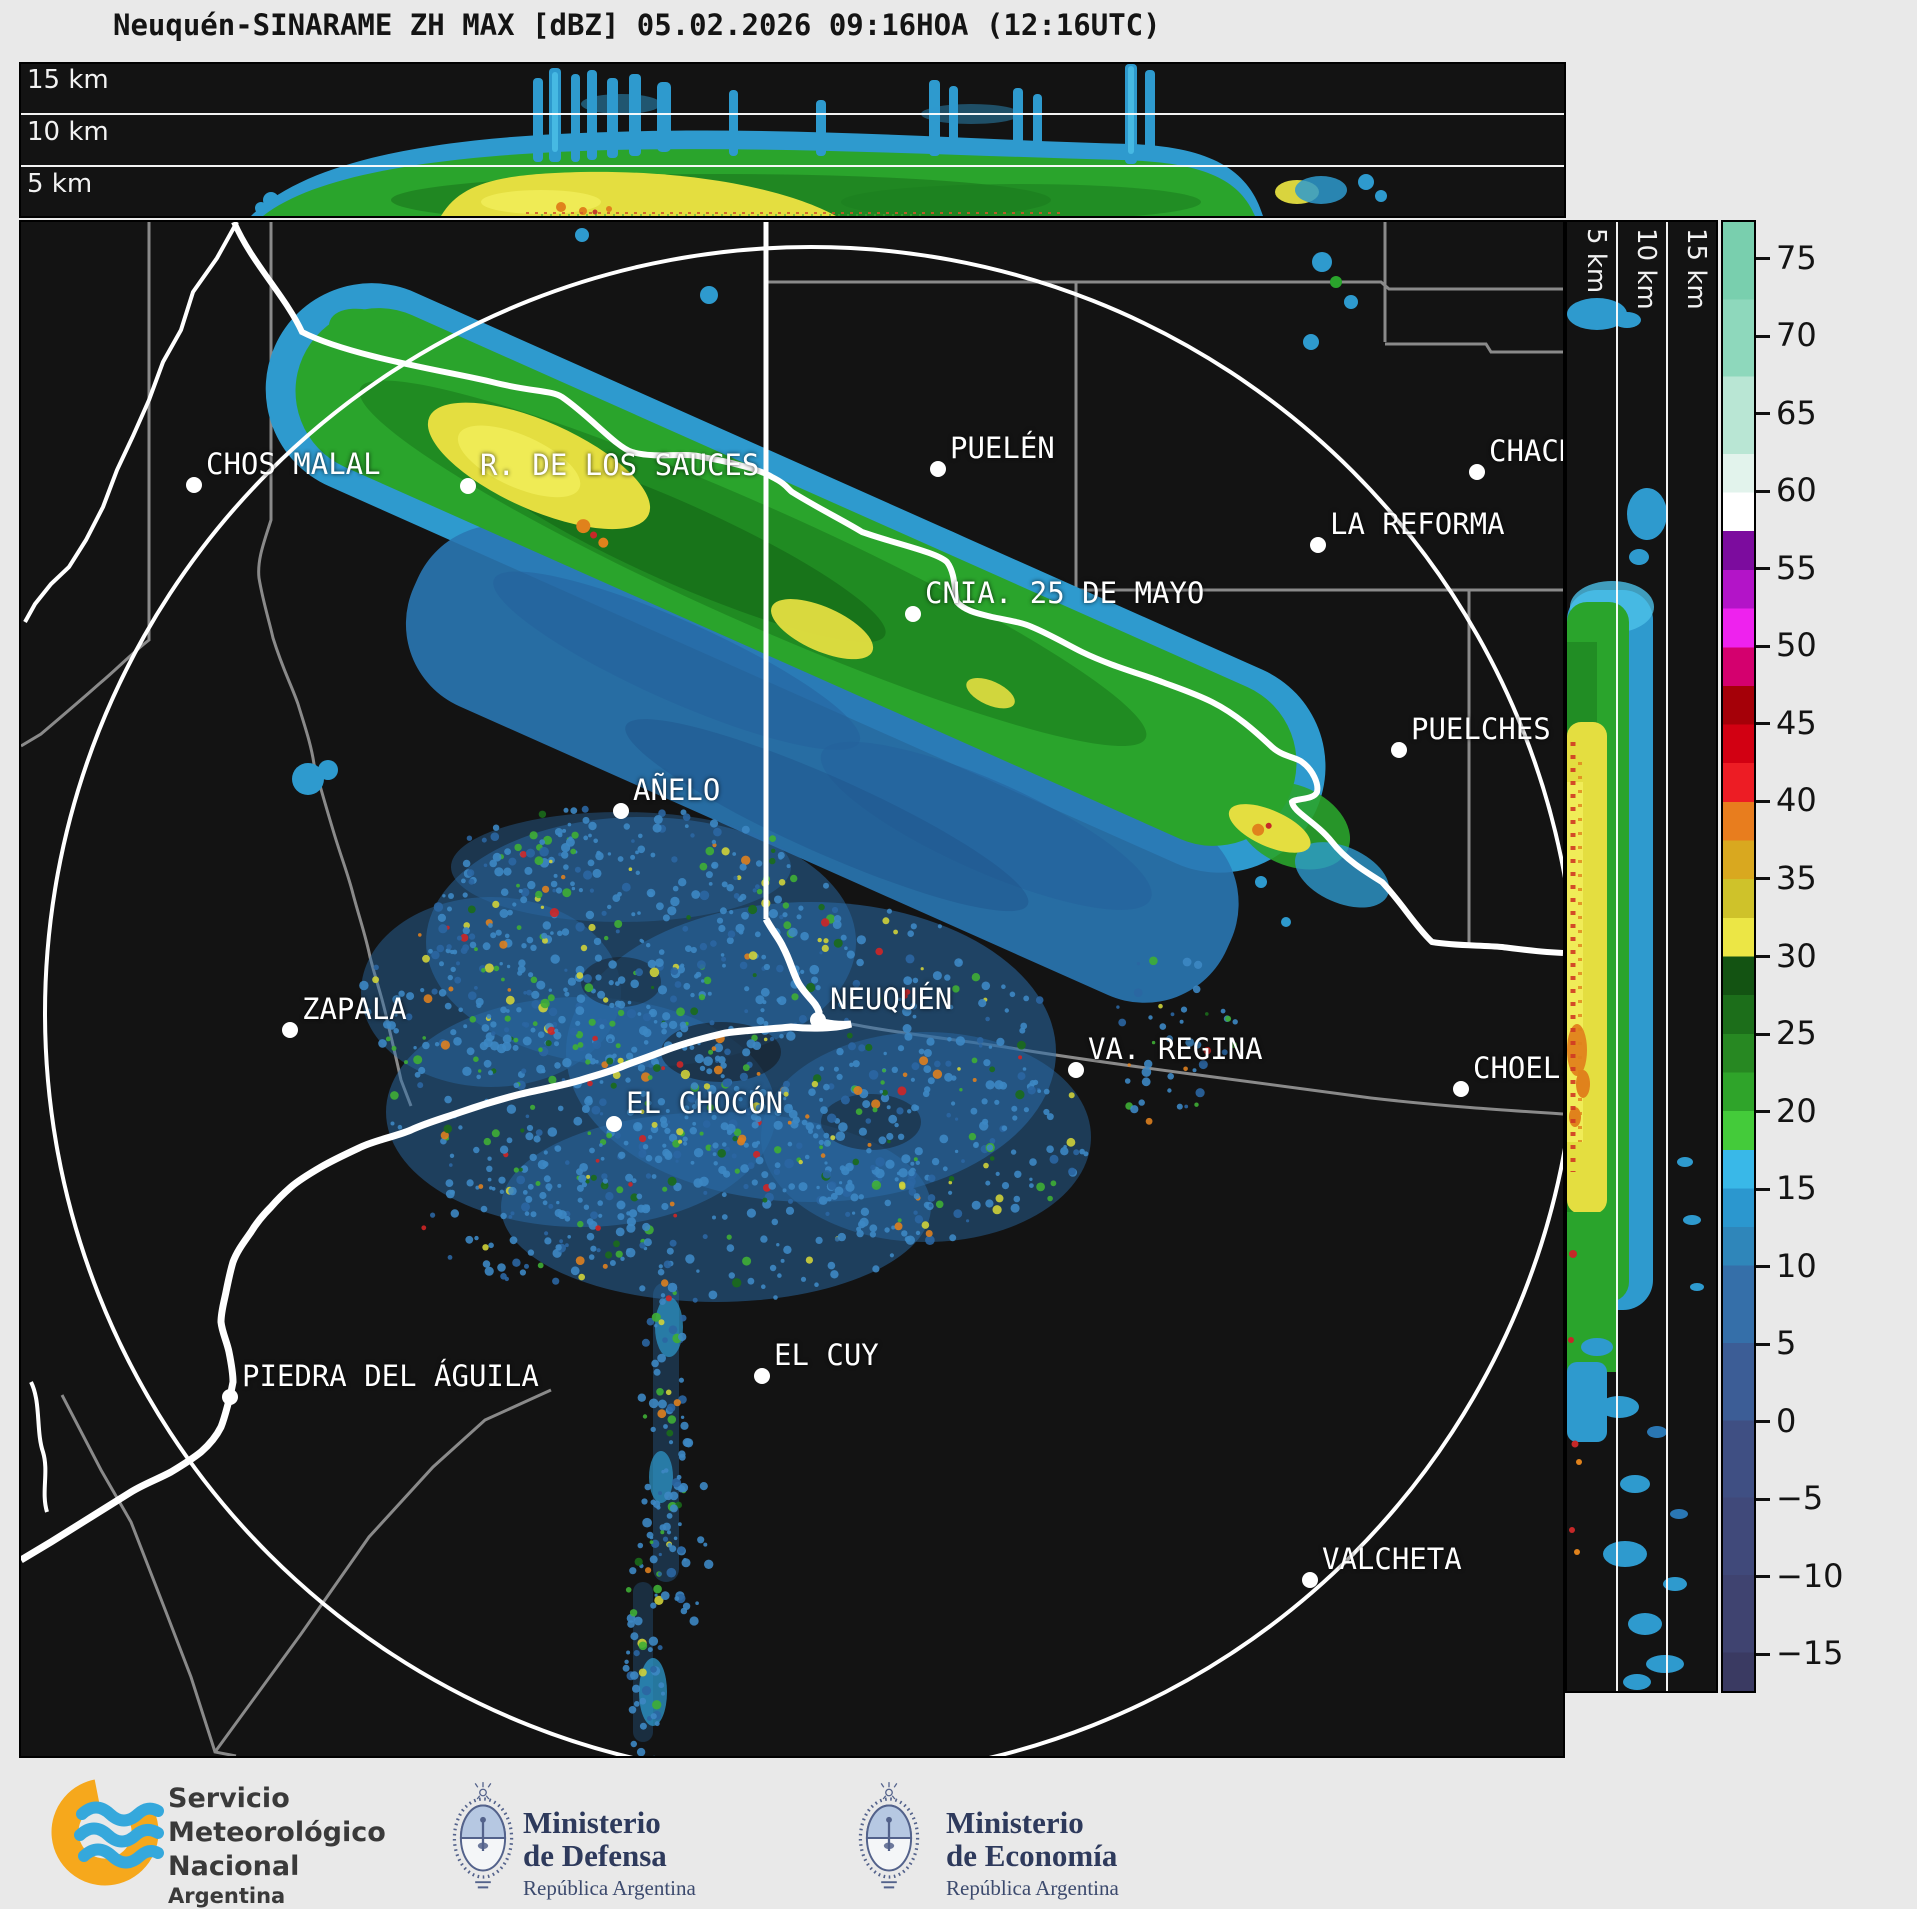 The image size is (1917, 1909). I want to click on colorbar-tick-label: −15, so click(1810, 1653).